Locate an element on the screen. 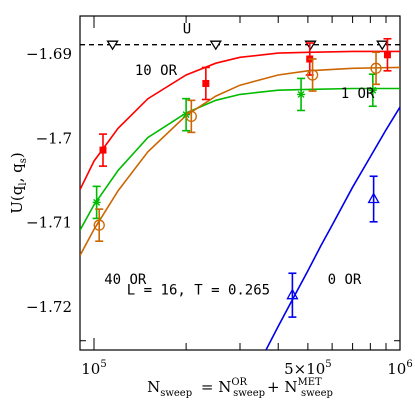 This screenshot has width=415, height=415. x-tick-label: 10⁶ is located at coordinates (399, 368).